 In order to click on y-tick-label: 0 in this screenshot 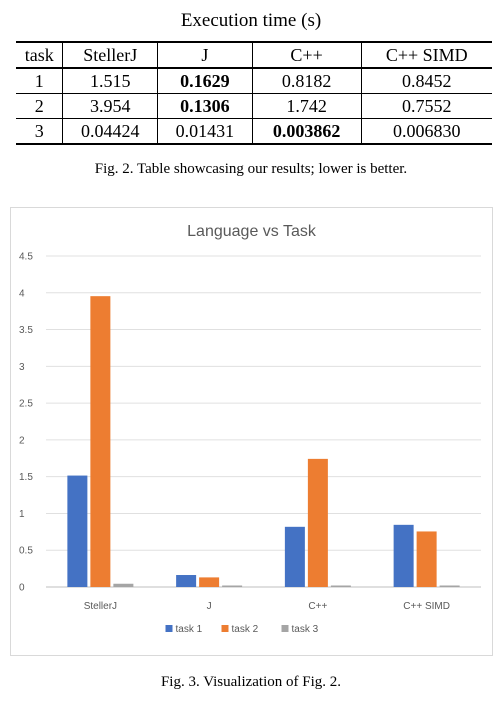, I will do `click(22, 588)`.